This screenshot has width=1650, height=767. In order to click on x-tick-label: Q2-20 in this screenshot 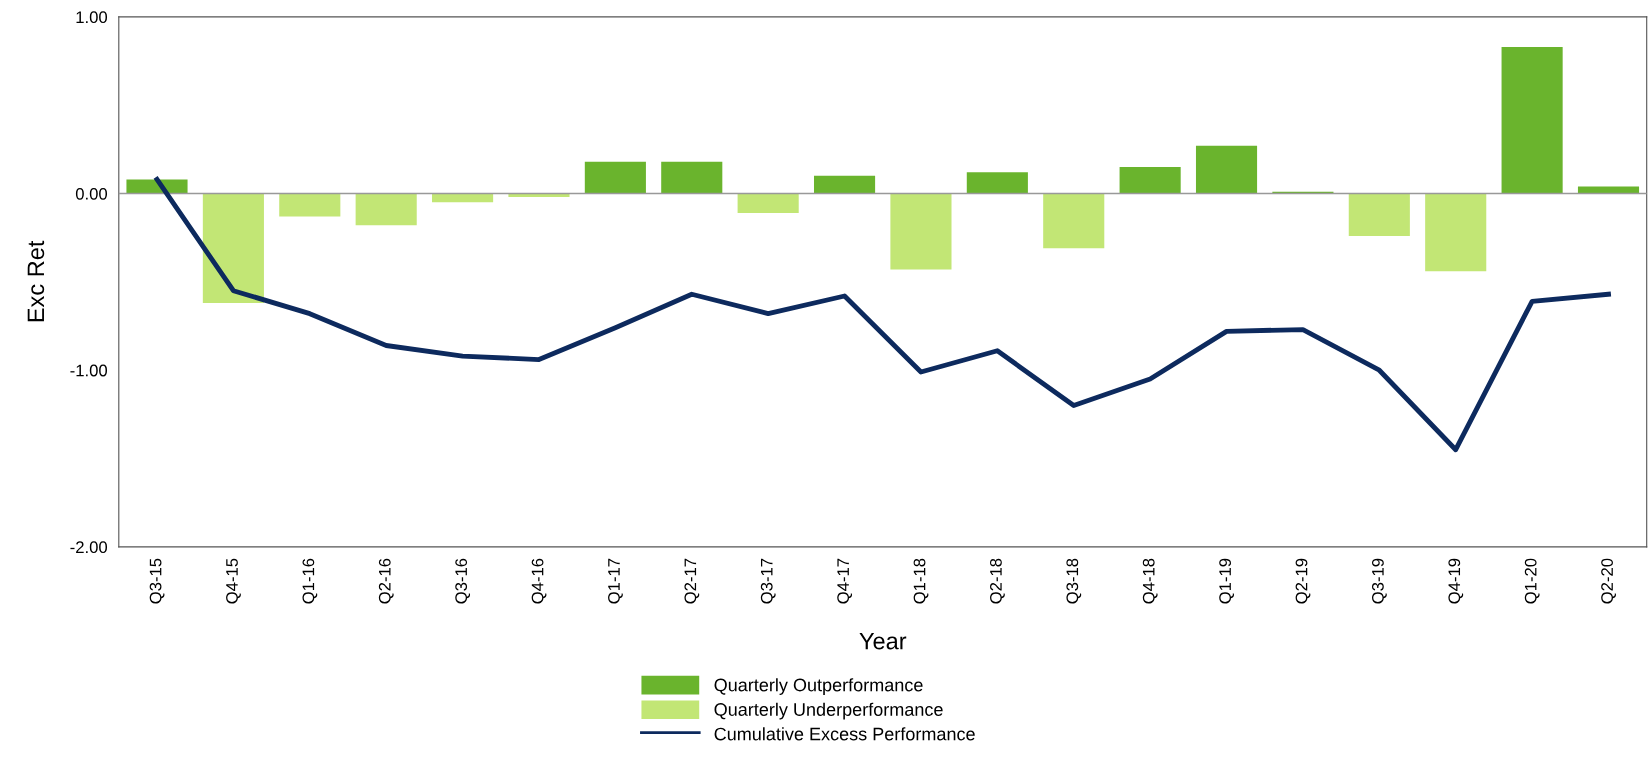, I will do `click(1608, 581)`.